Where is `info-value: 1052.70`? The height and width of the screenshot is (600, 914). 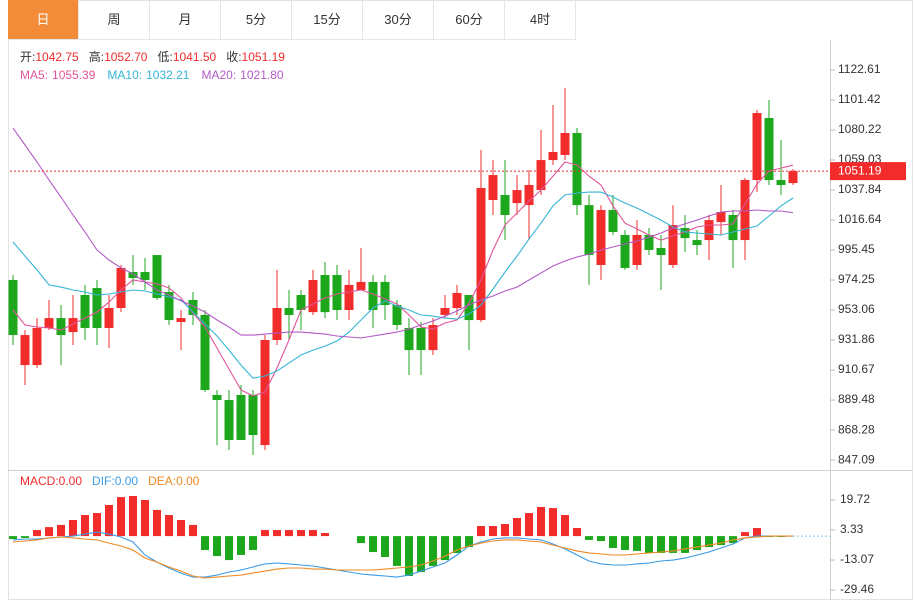
info-value: 1052.70 is located at coordinates (126, 57).